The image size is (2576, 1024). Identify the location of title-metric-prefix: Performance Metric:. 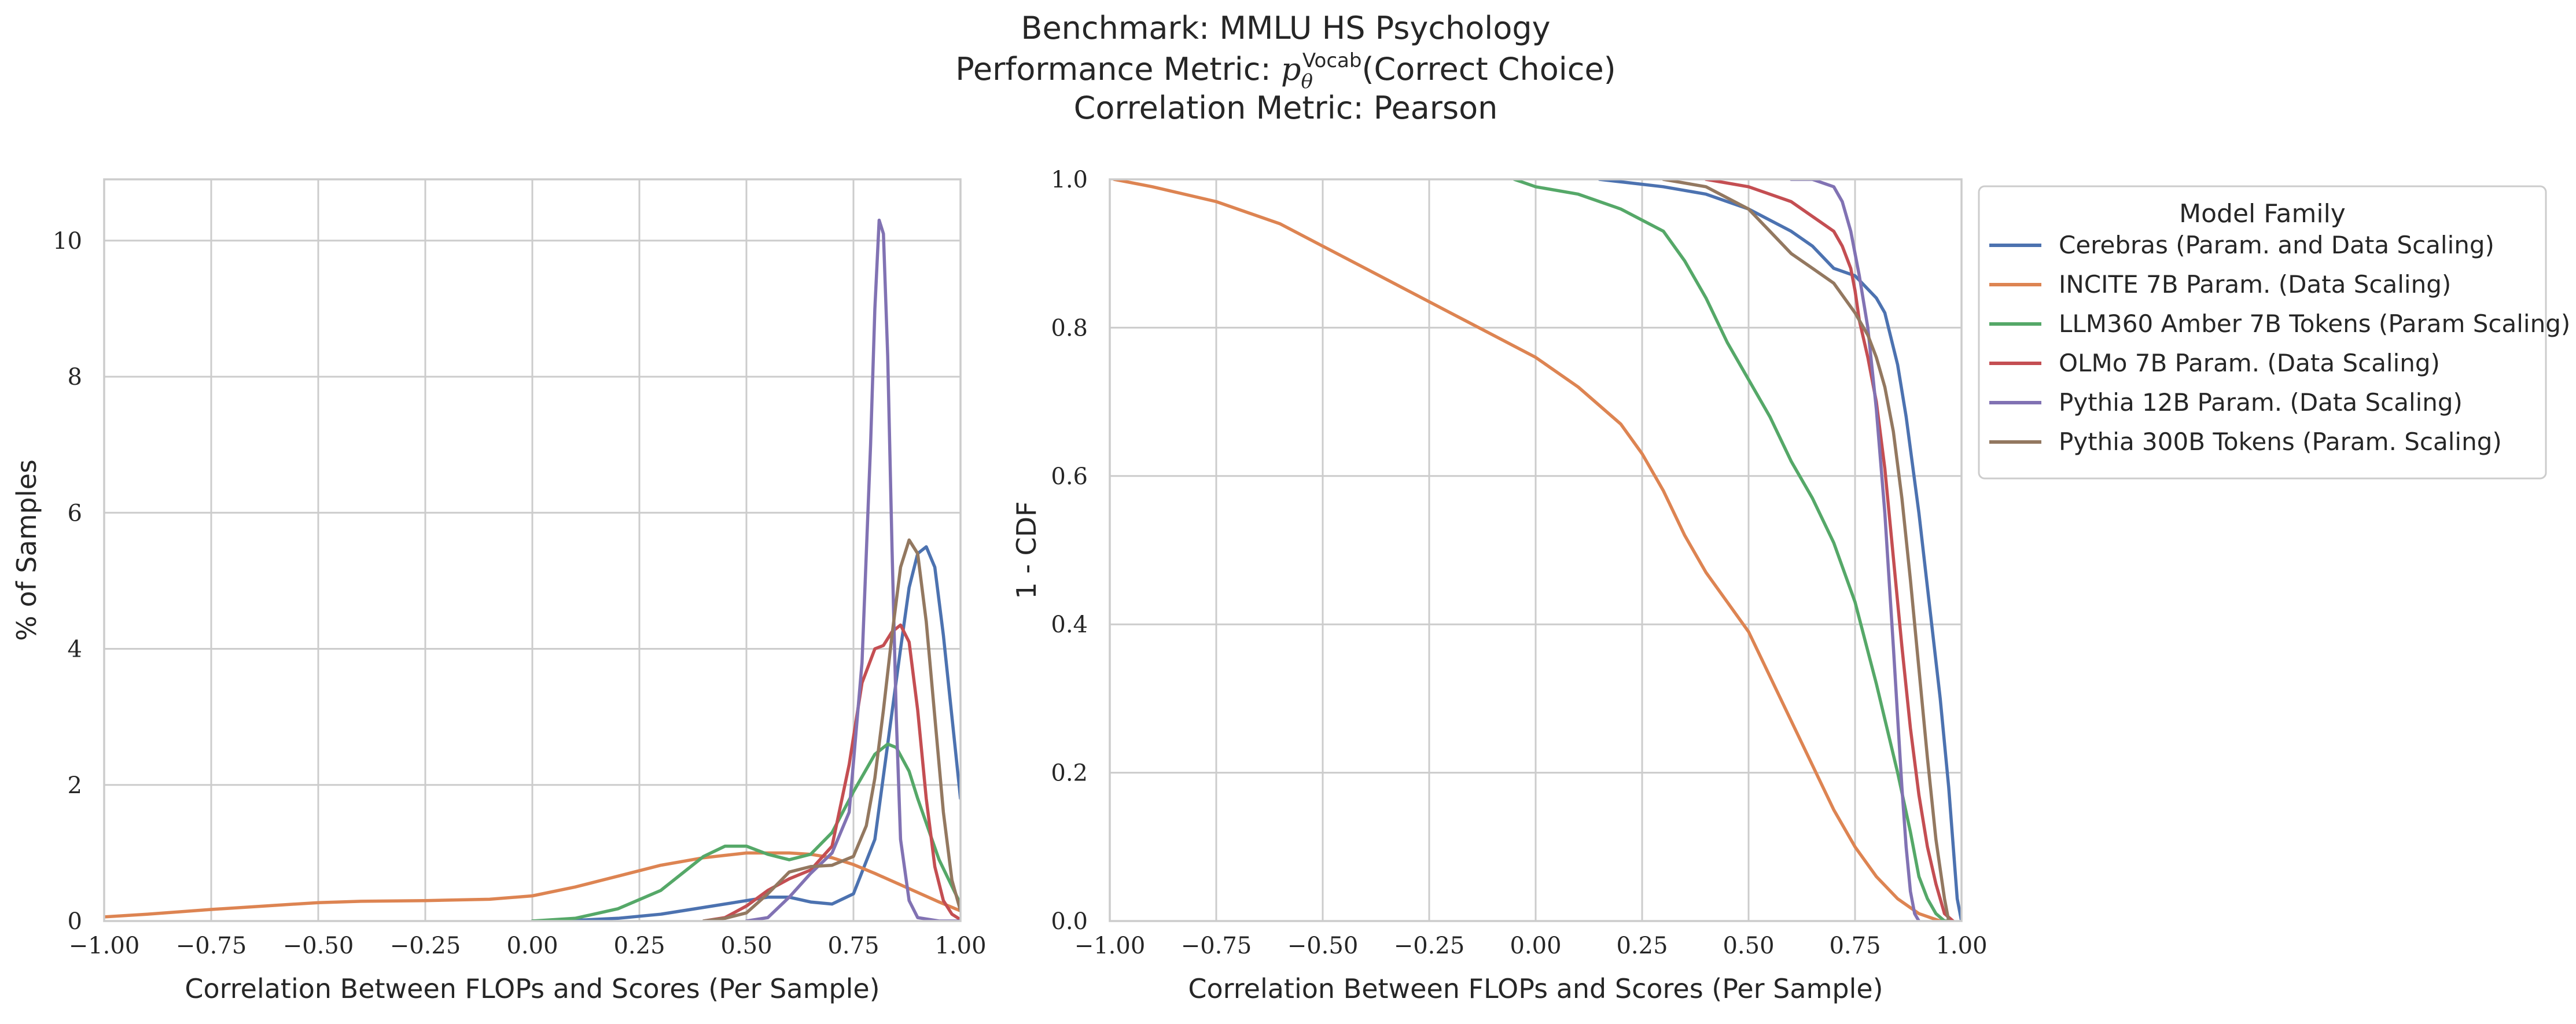
(1118, 69).